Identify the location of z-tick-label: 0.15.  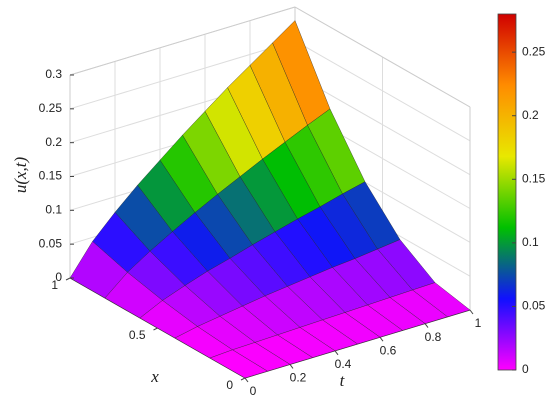
(51, 176).